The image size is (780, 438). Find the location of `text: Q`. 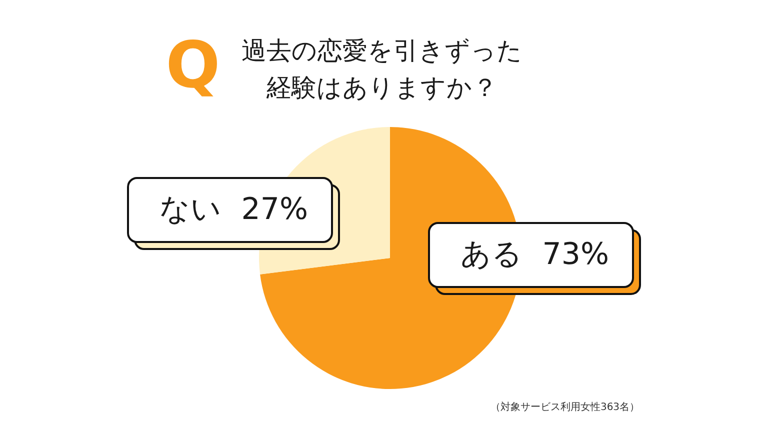

text: Q is located at coordinates (193, 66).